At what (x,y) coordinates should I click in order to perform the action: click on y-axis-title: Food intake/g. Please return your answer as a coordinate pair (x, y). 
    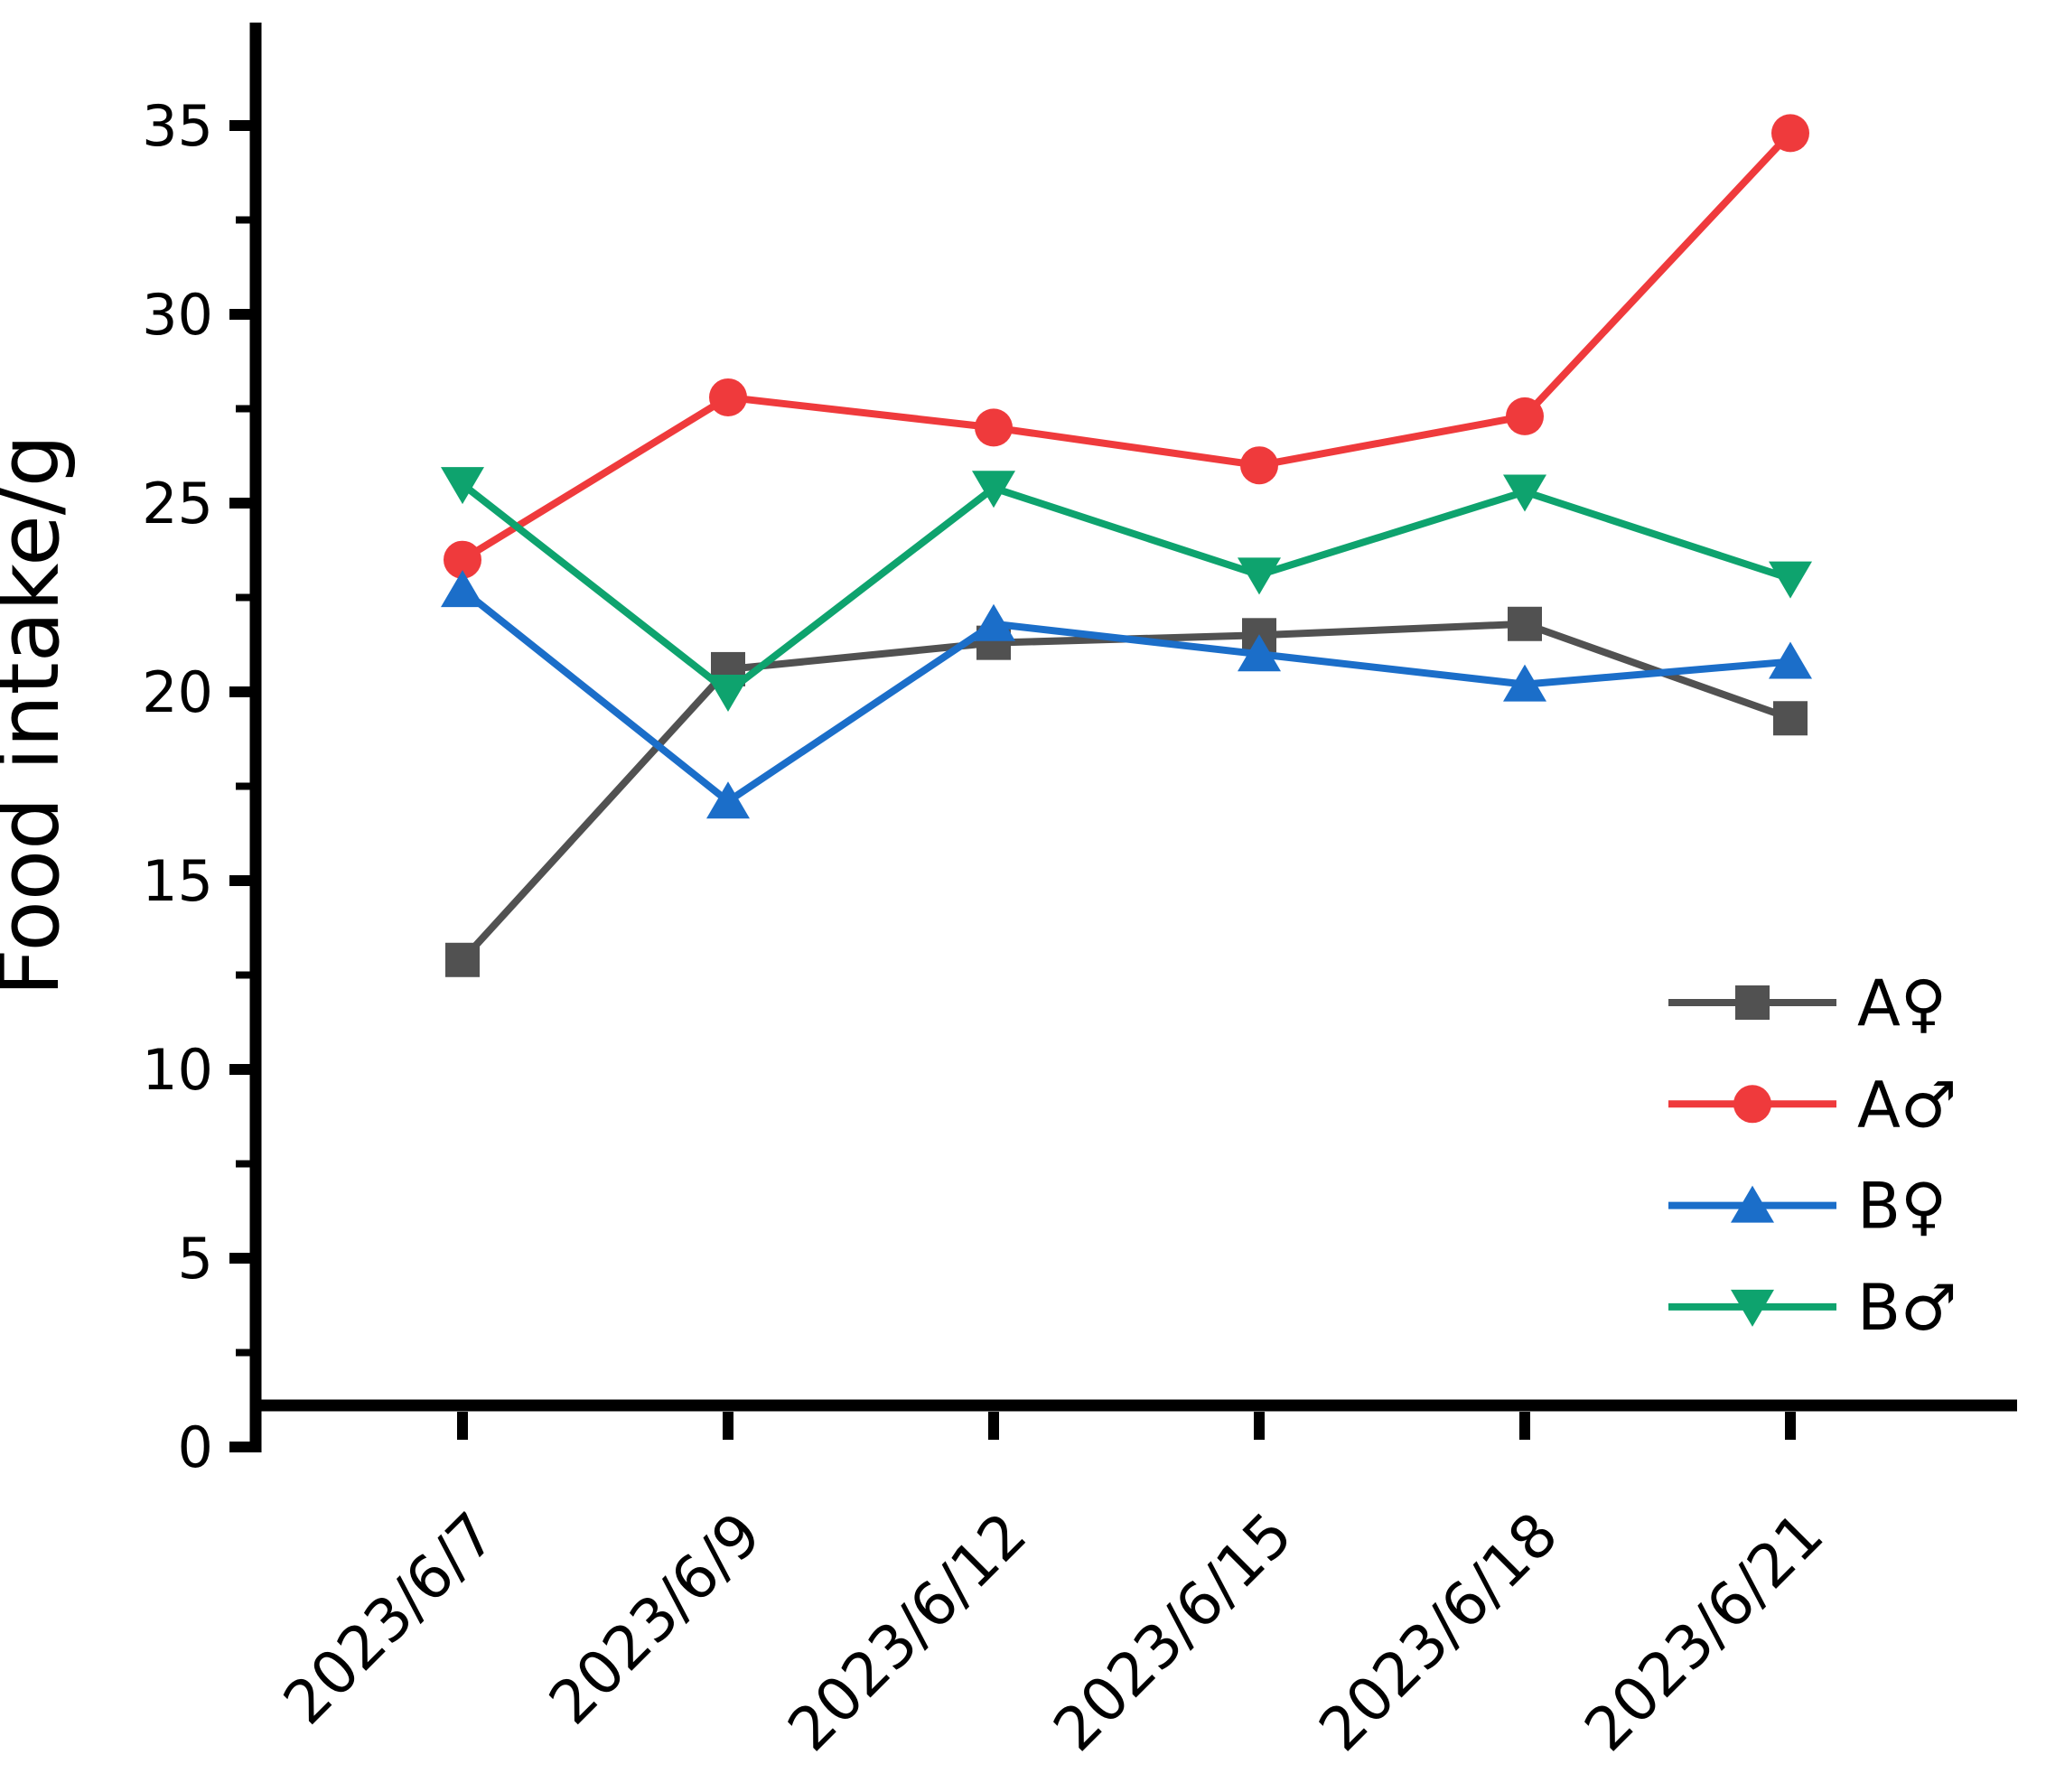
    Looking at the image, I should click on (39, 715).